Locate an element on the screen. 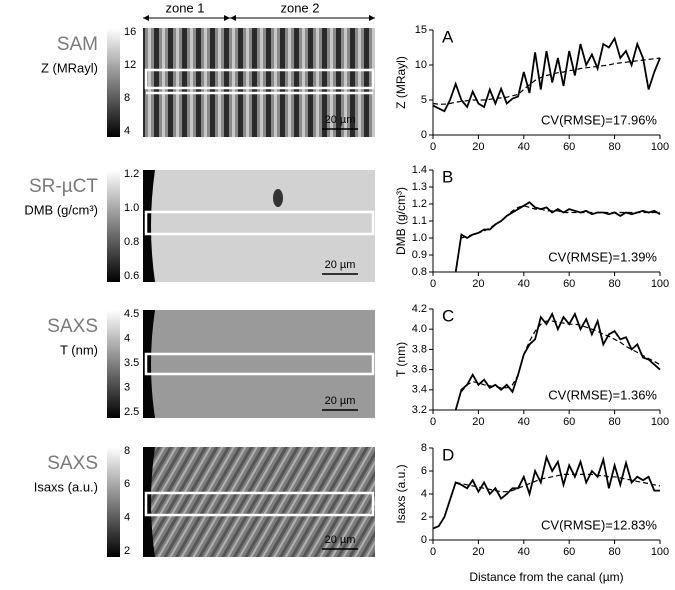 This screenshot has width=675, height=590. colorbar-tick: 4.5 is located at coordinates (131, 314).